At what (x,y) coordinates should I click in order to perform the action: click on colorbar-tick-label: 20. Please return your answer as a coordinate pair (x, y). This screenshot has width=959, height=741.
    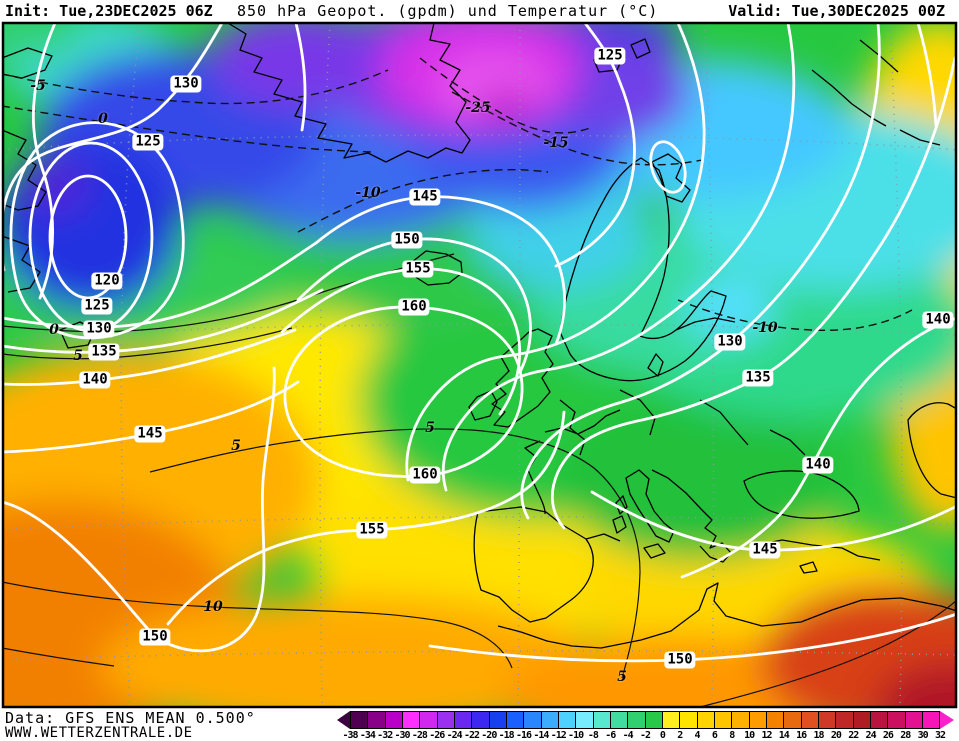
    Looking at the image, I should click on (836, 735).